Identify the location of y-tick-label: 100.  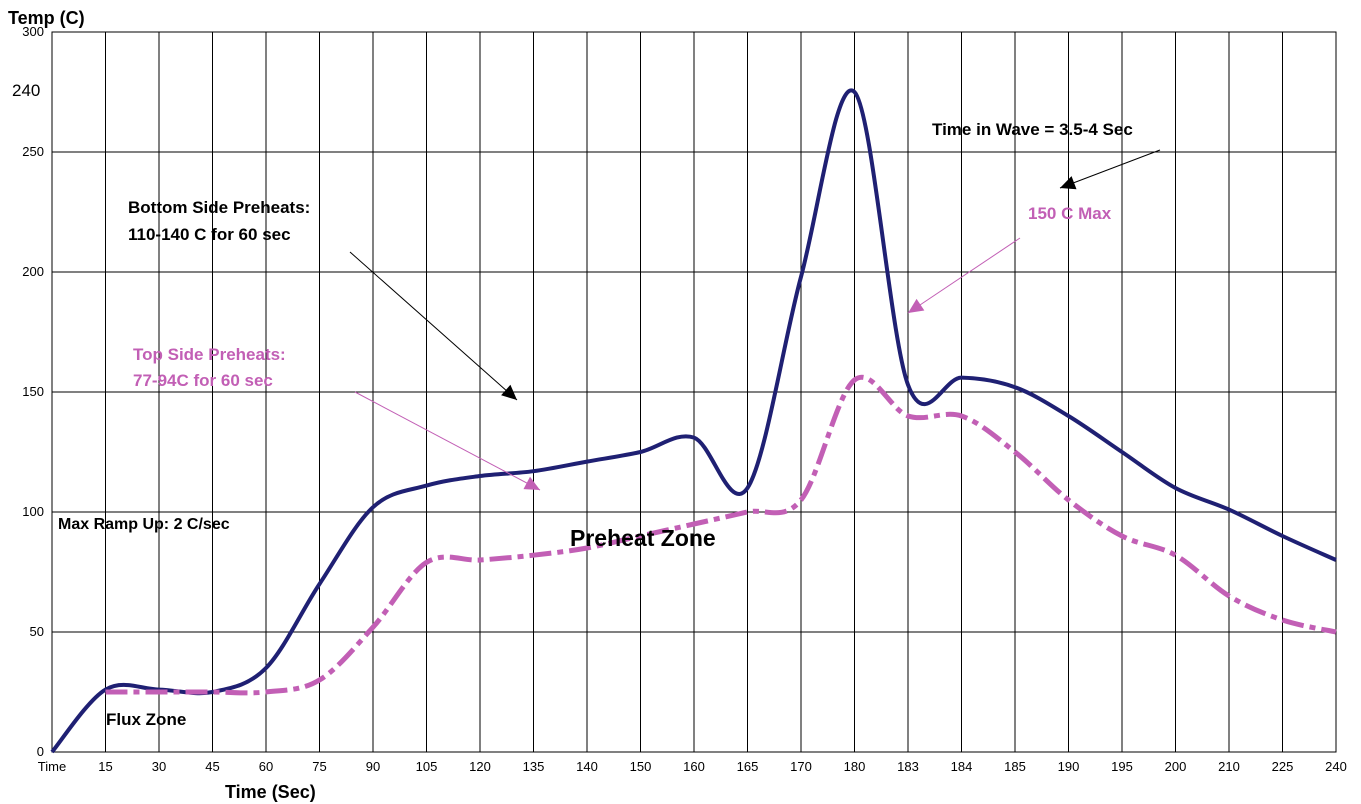
(33, 511).